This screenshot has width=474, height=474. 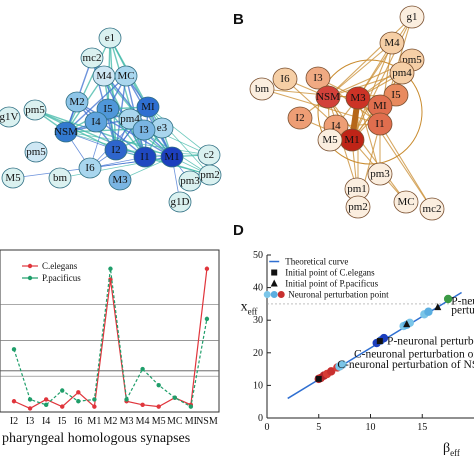 I want to click on x-axis-label: pharyngeal homologous synapses, so click(x=96, y=438).